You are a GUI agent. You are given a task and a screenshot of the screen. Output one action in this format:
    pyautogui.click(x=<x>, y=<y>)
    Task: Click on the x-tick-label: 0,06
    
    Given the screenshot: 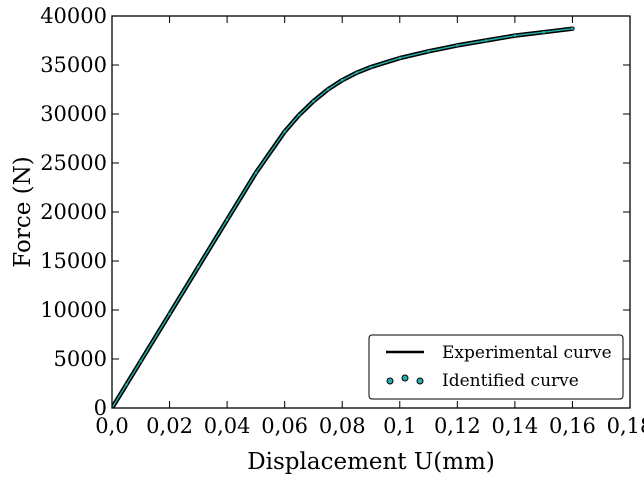 What is the action you would take?
    pyautogui.click(x=284, y=426)
    